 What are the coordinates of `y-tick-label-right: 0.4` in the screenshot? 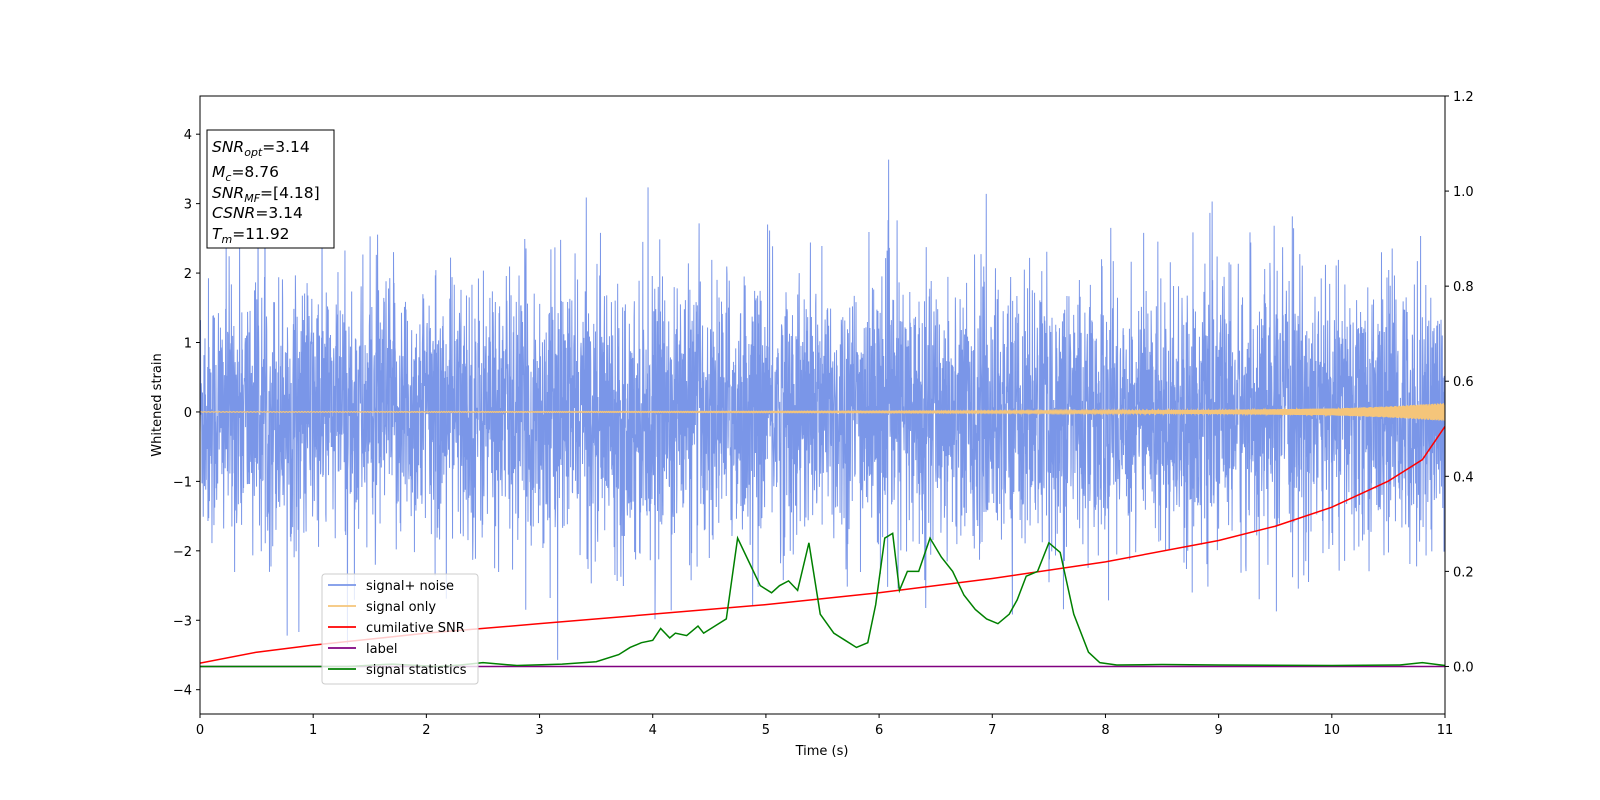 It's located at (1463, 477).